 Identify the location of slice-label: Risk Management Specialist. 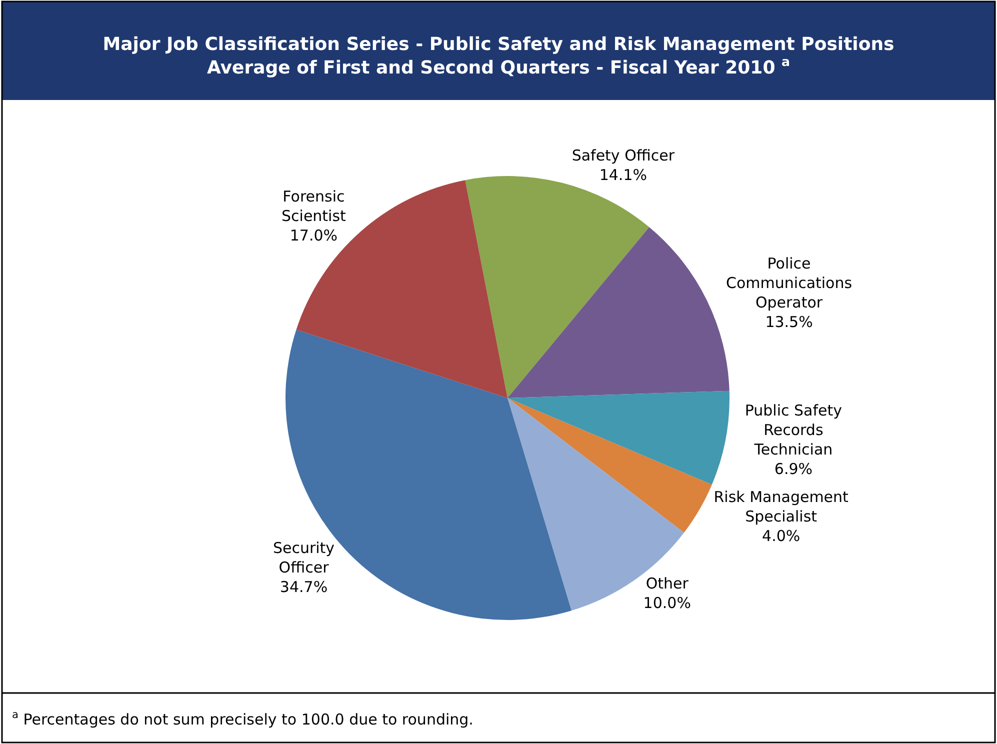
(781, 507).